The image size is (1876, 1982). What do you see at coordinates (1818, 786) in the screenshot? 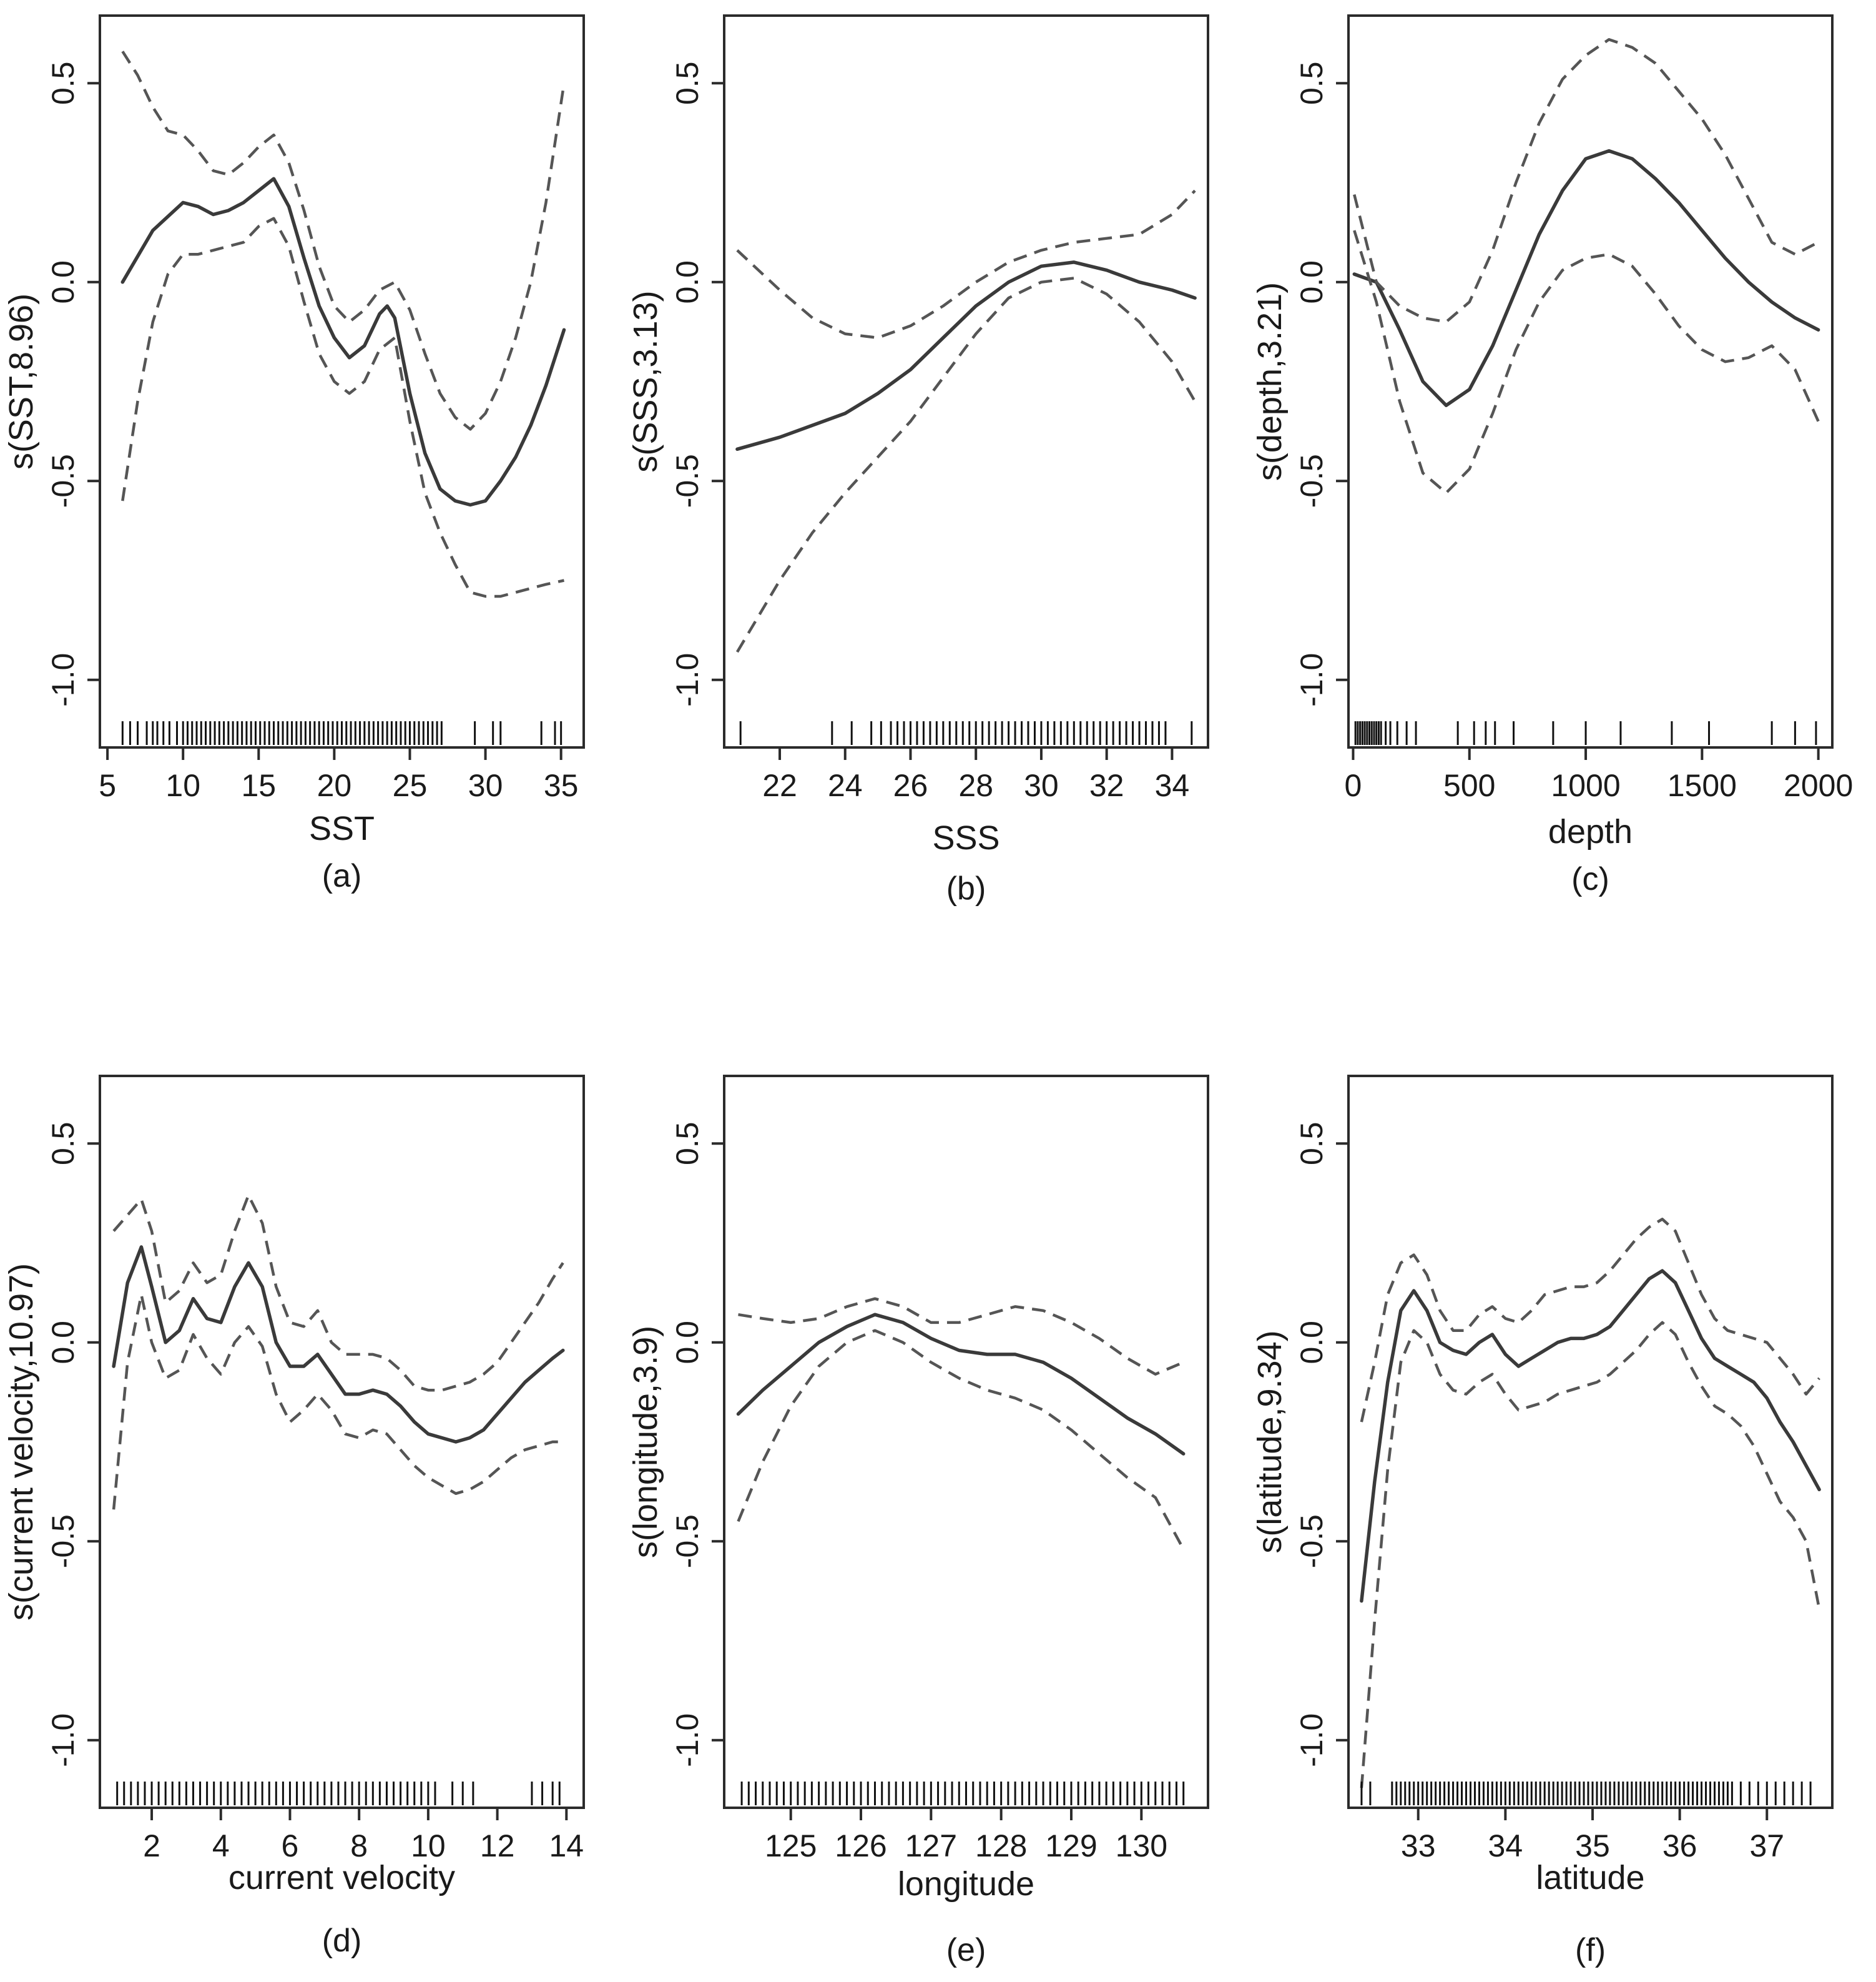
I see `x-tick-label: 2000` at bounding box center [1818, 786].